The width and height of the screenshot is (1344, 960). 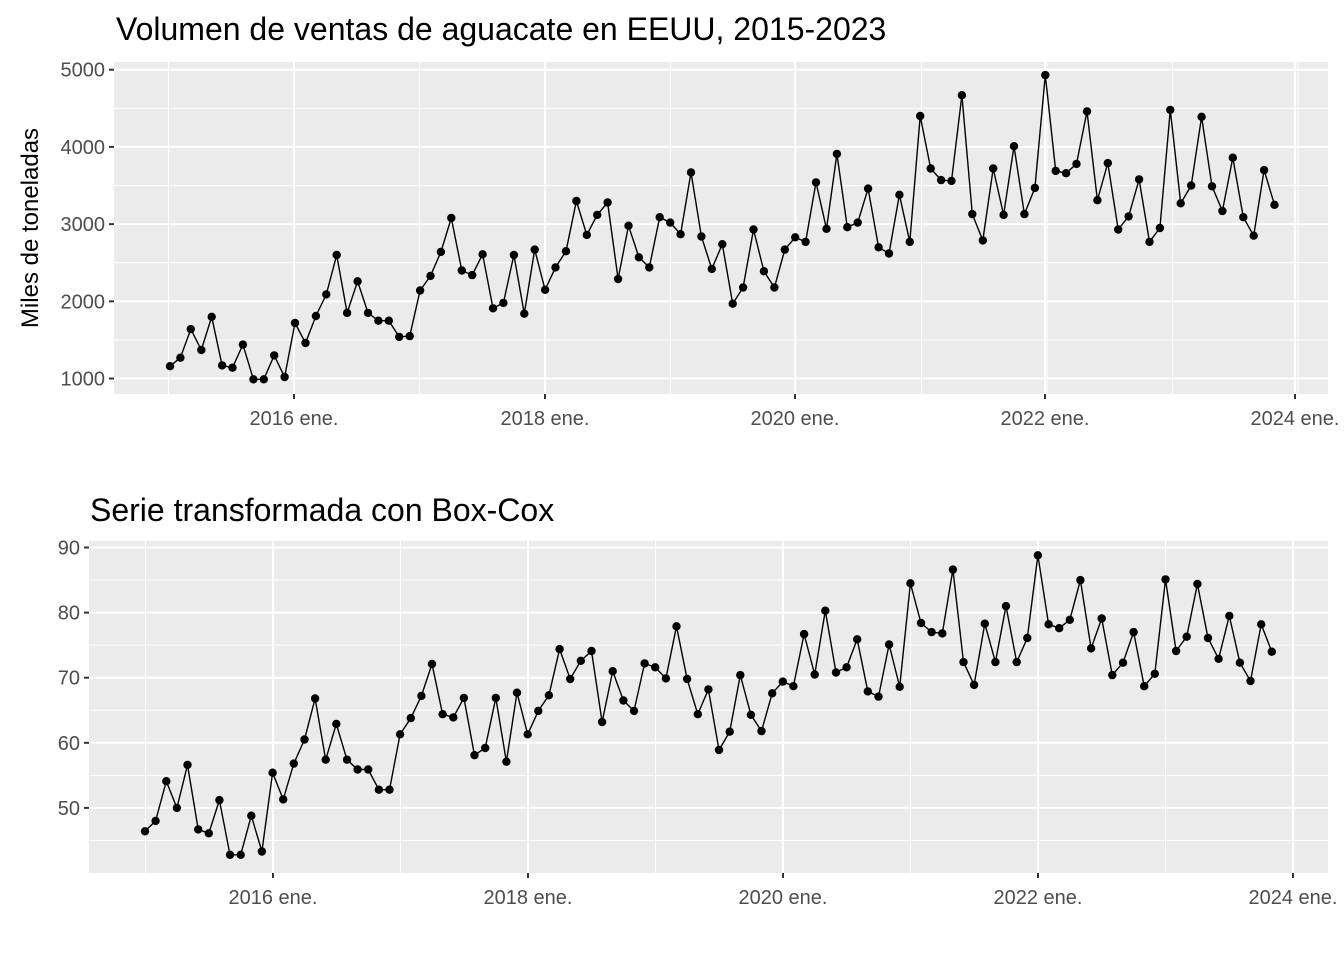 I want to click on y-tick-label: 50, so click(x=69, y=809).